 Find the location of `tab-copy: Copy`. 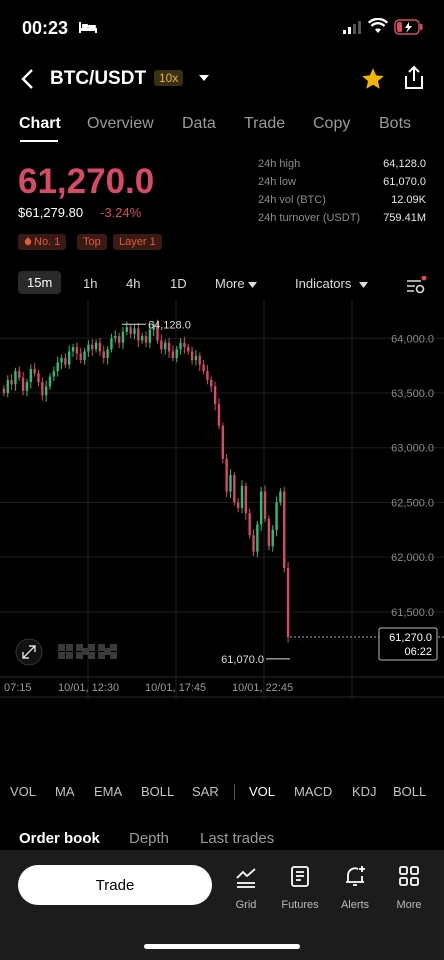

tab-copy: Copy is located at coordinates (332, 123).